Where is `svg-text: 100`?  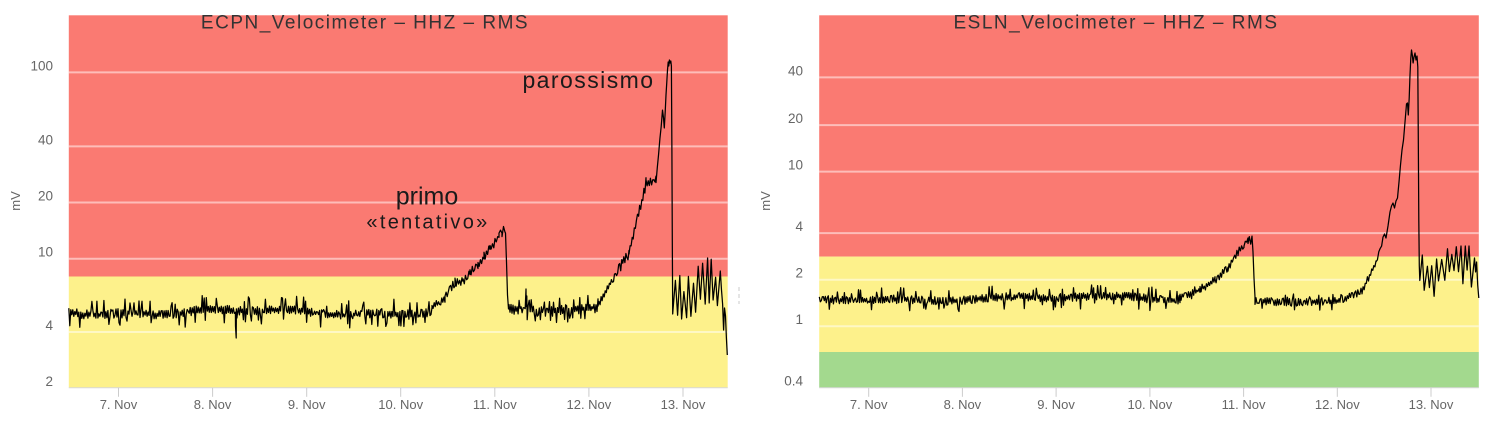
svg-text: 100 is located at coordinates (41, 65).